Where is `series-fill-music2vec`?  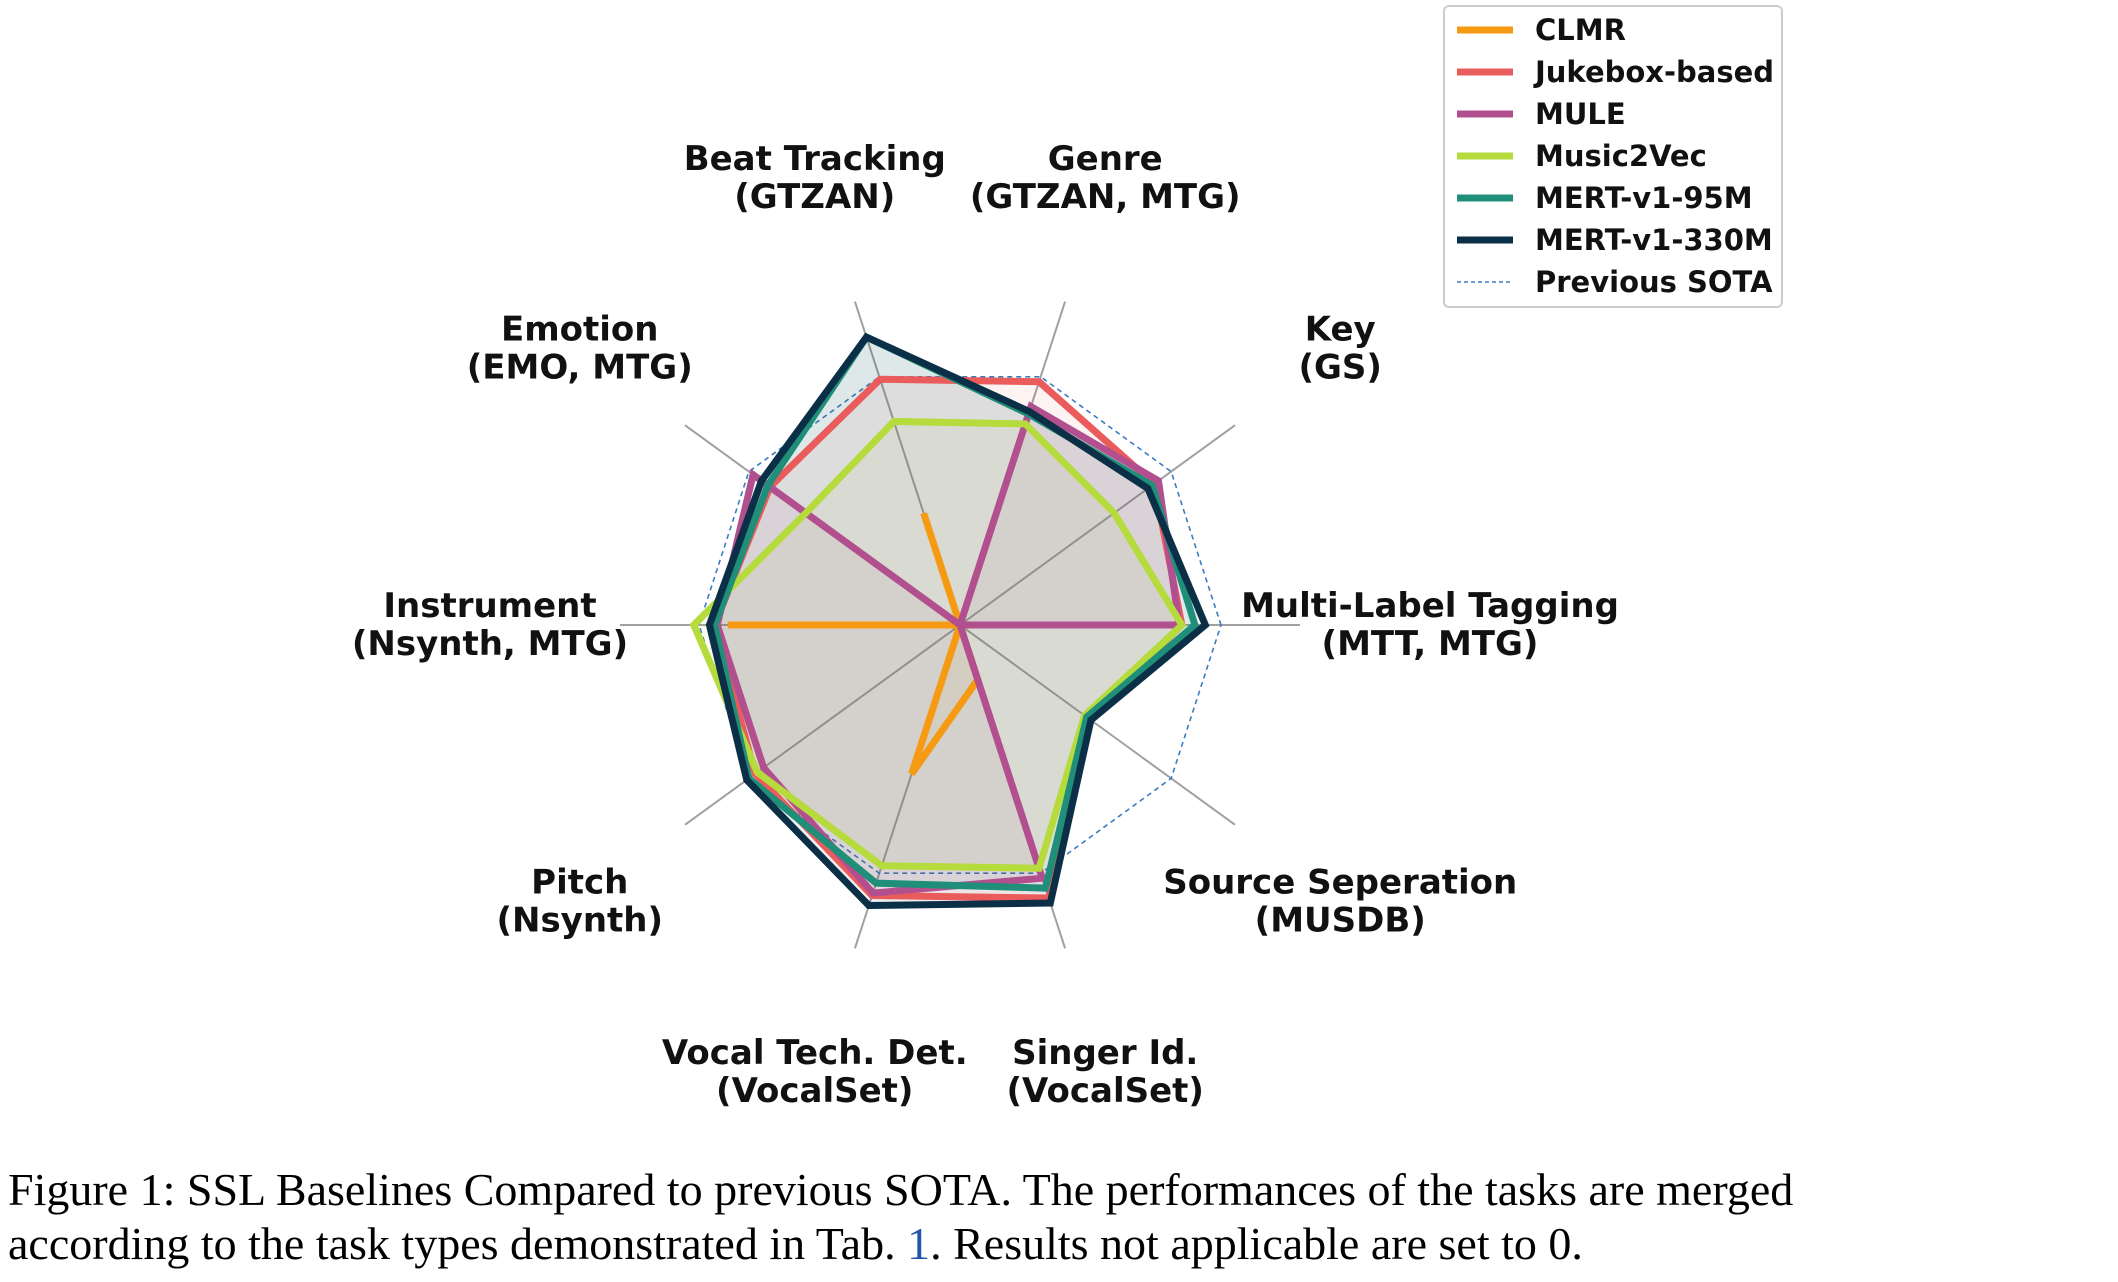
series-fill-music2vec is located at coordinates (937, 645).